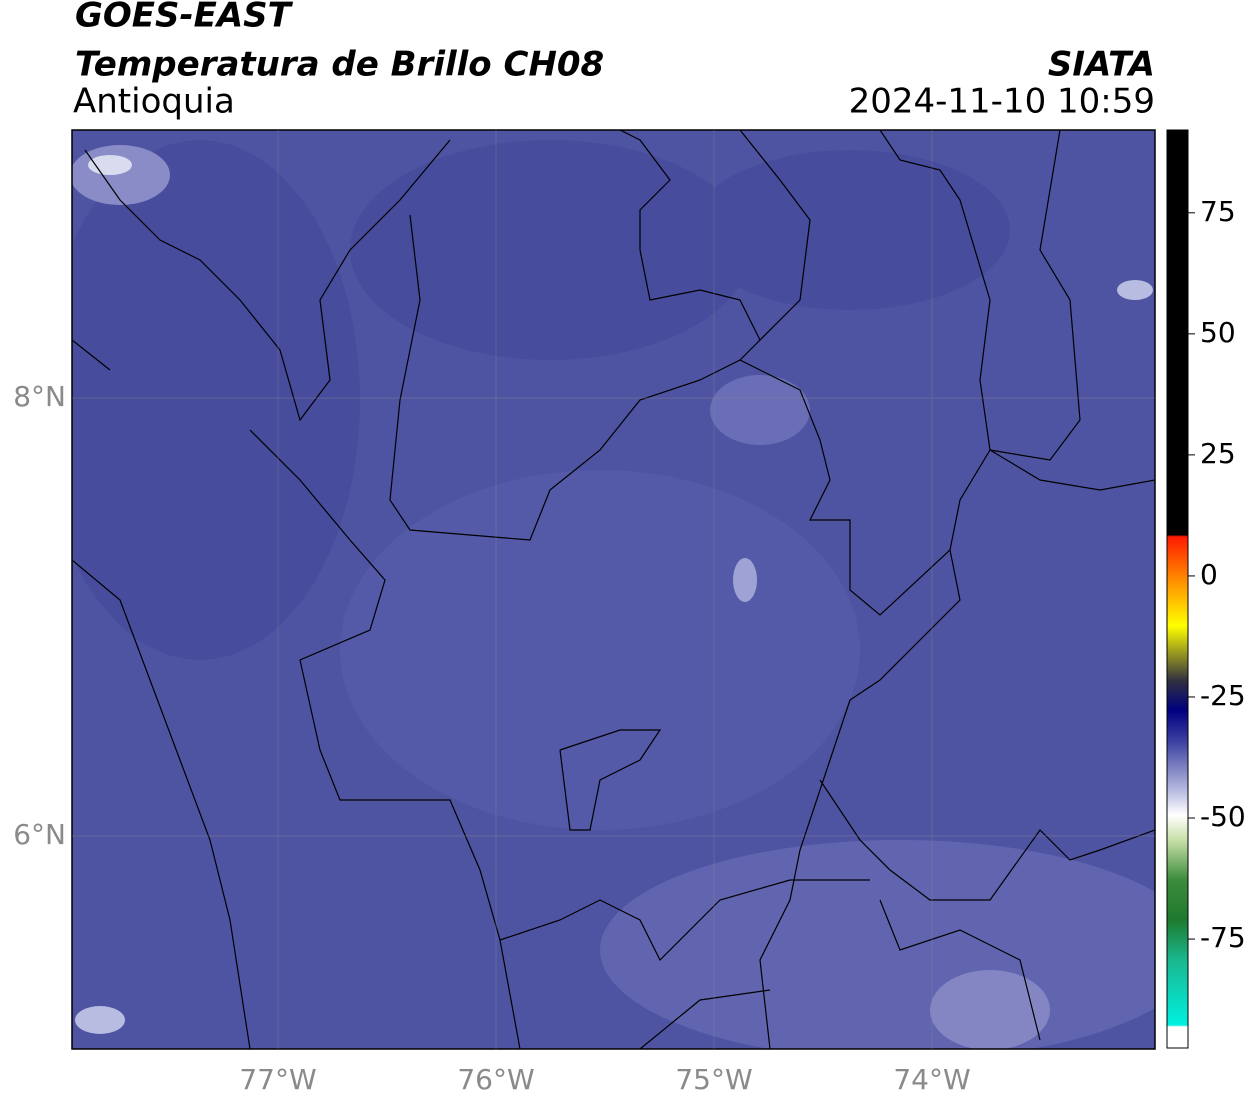 This screenshot has height=1103, width=1252. Describe the element at coordinates (1177, 589) in the screenshot. I see `colorbar` at that location.